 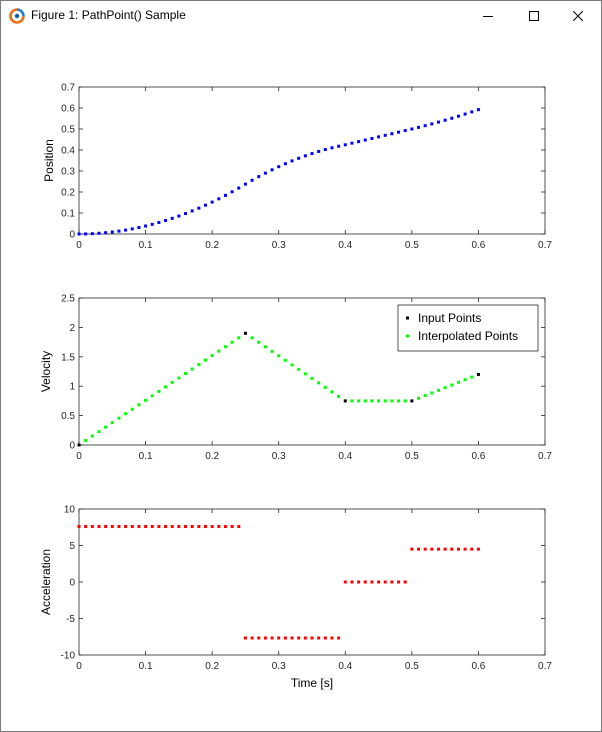 I want to click on y-tick-label: 0.1, so click(x=68, y=214).